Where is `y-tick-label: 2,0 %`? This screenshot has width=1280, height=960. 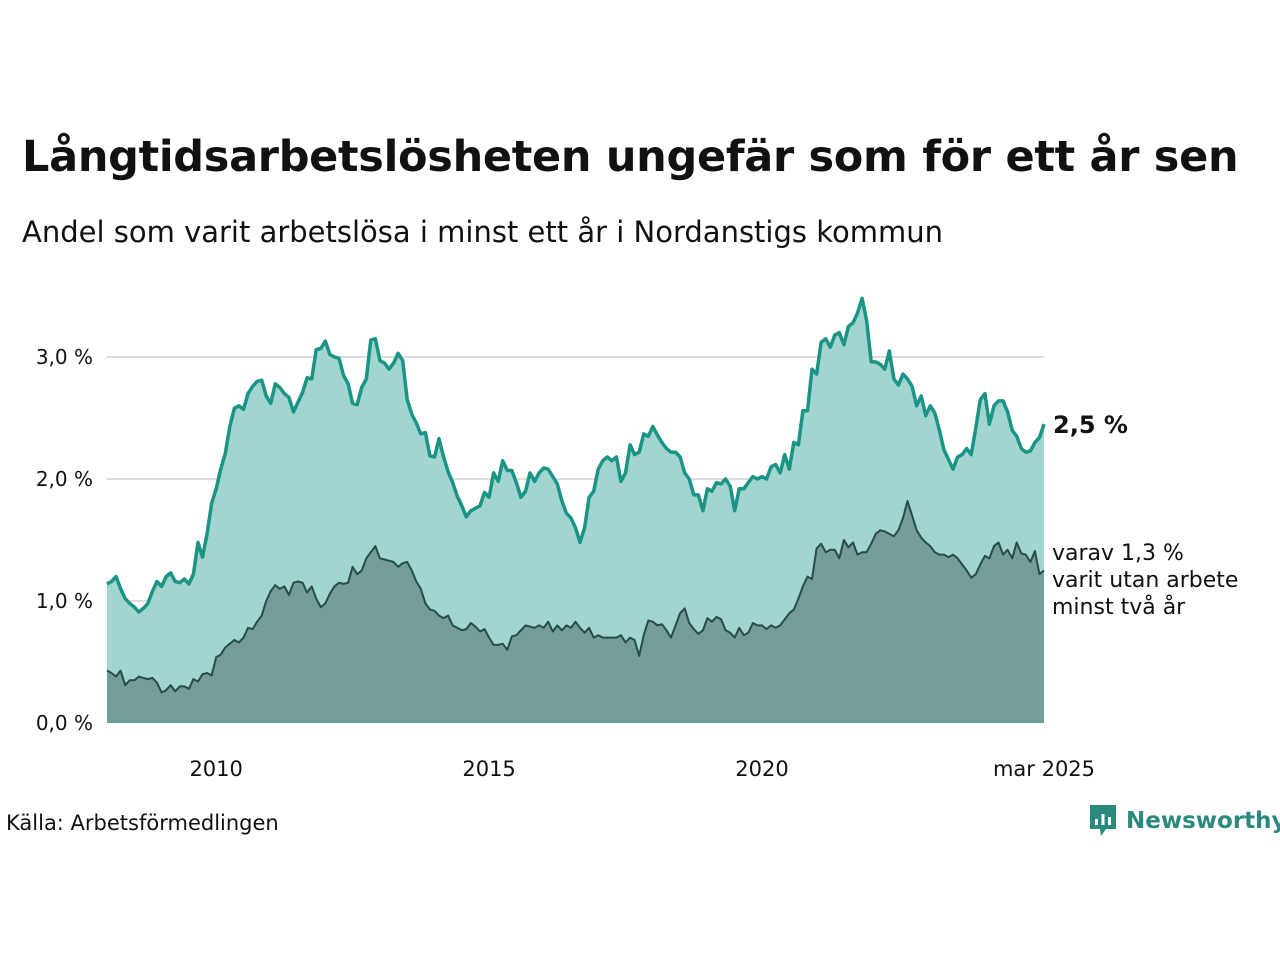 y-tick-label: 2,0 % is located at coordinates (64, 479).